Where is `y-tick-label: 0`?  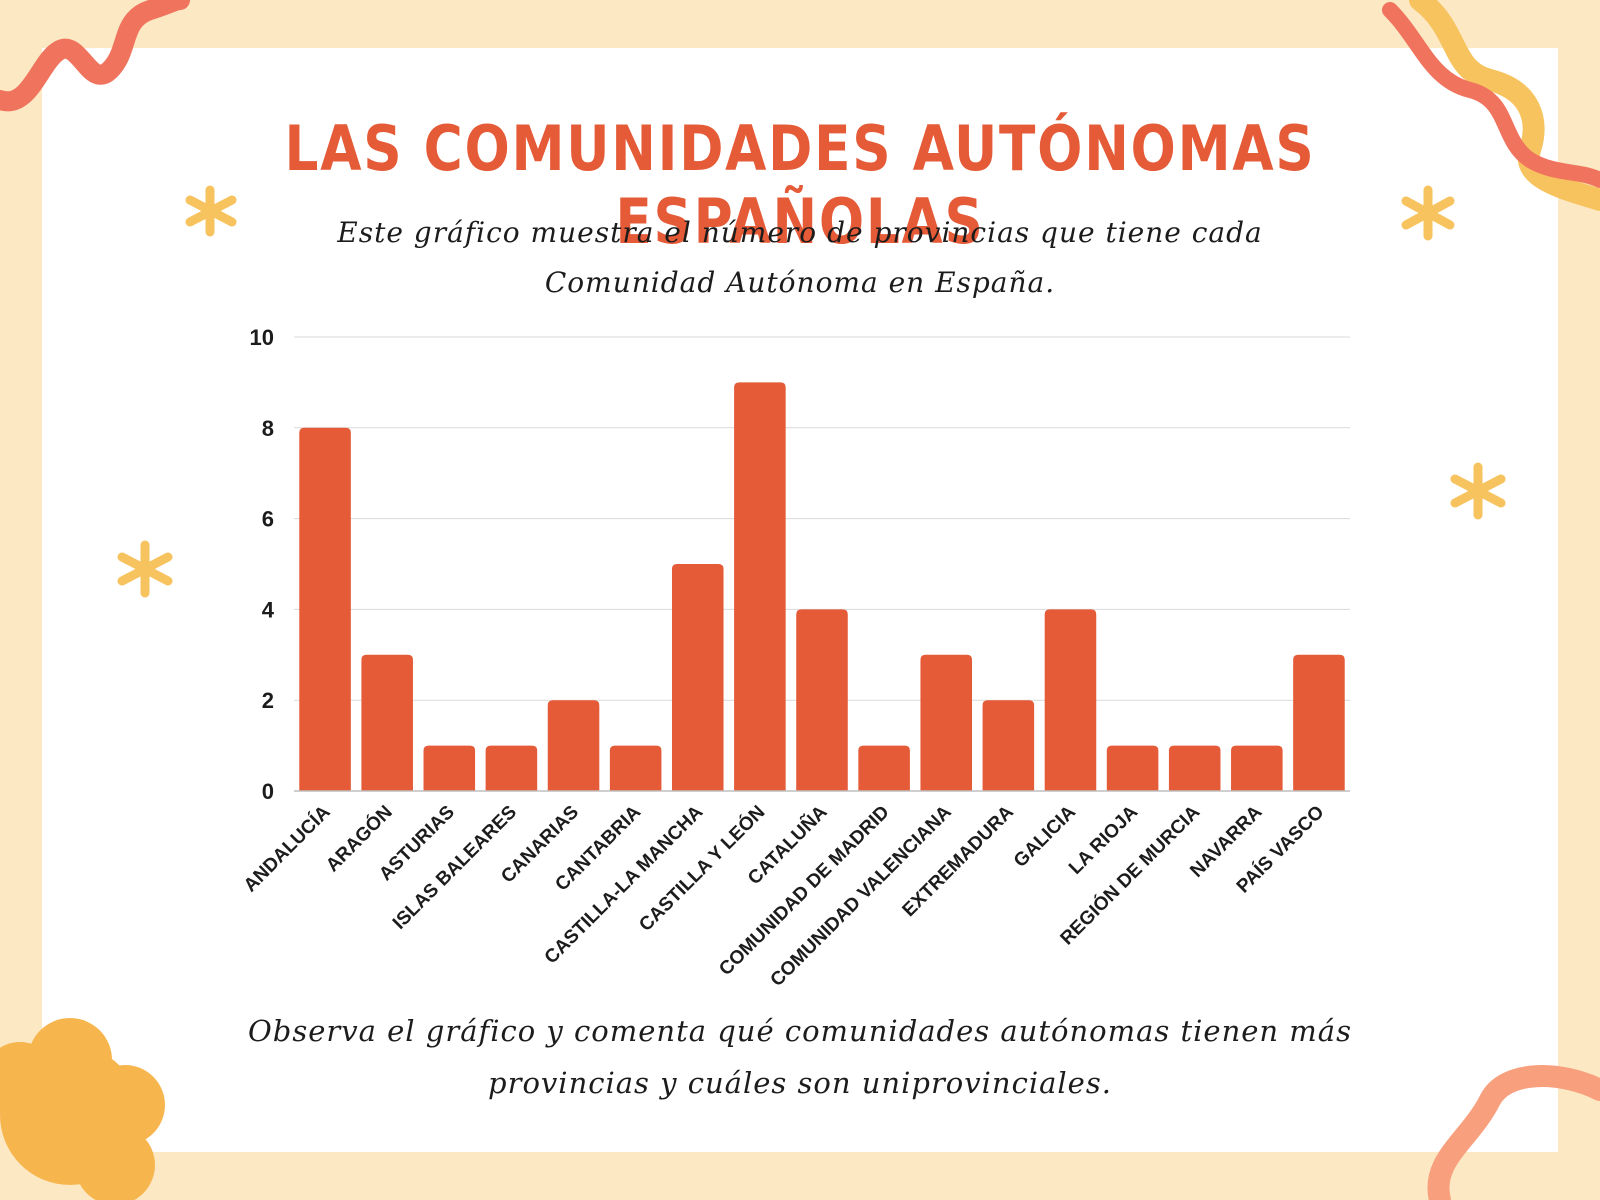
y-tick-label: 0 is located at coordinates (268, 791).